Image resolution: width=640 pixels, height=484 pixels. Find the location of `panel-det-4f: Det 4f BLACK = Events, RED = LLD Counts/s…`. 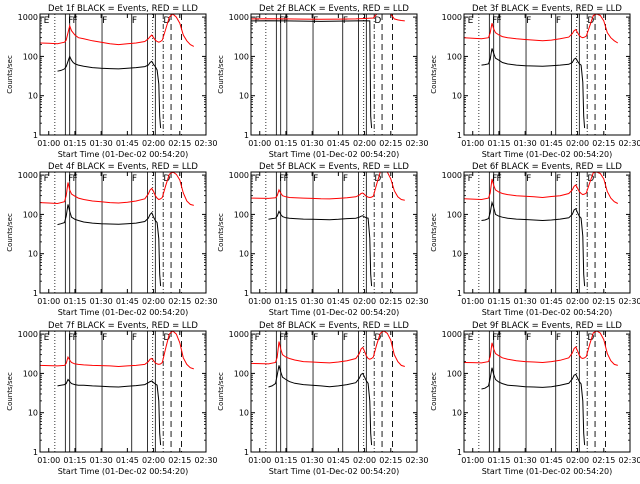

panel-det-4f: Det 4f BLACK = Events, RED = LLD Counts/s… is located at coordinates (112, 239).